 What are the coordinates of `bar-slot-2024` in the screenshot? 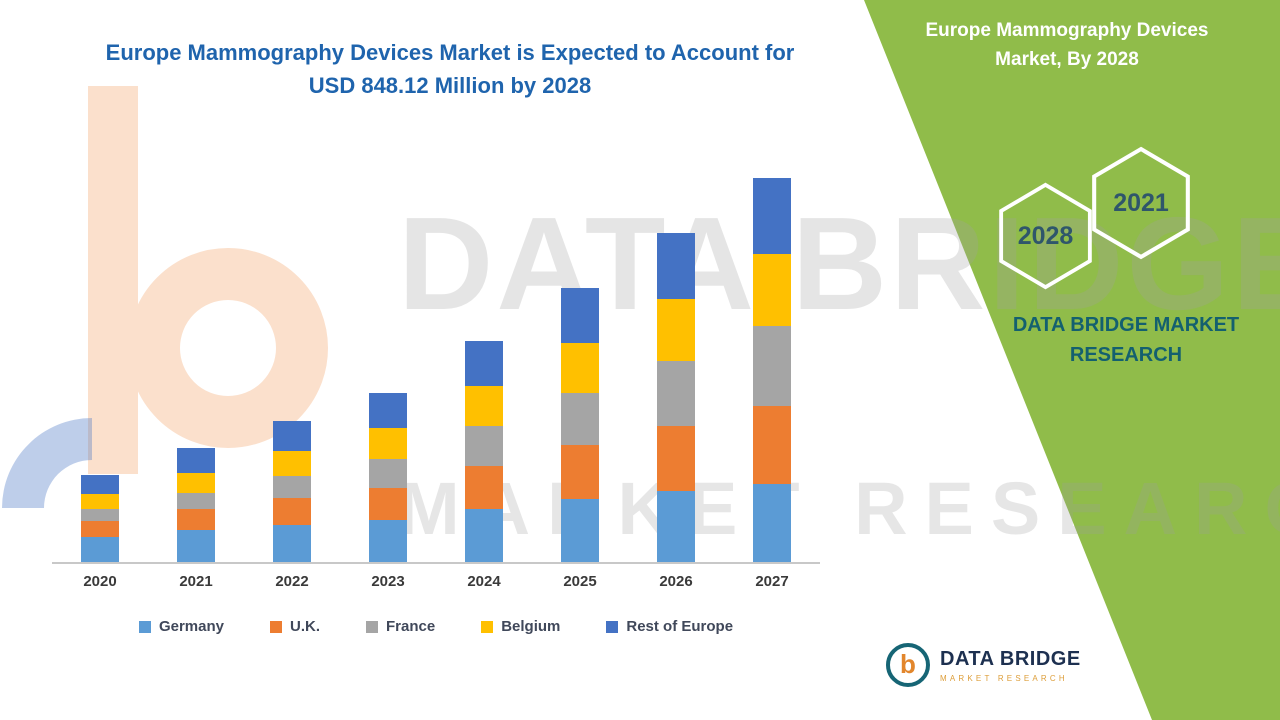 It's located at (484, 362).